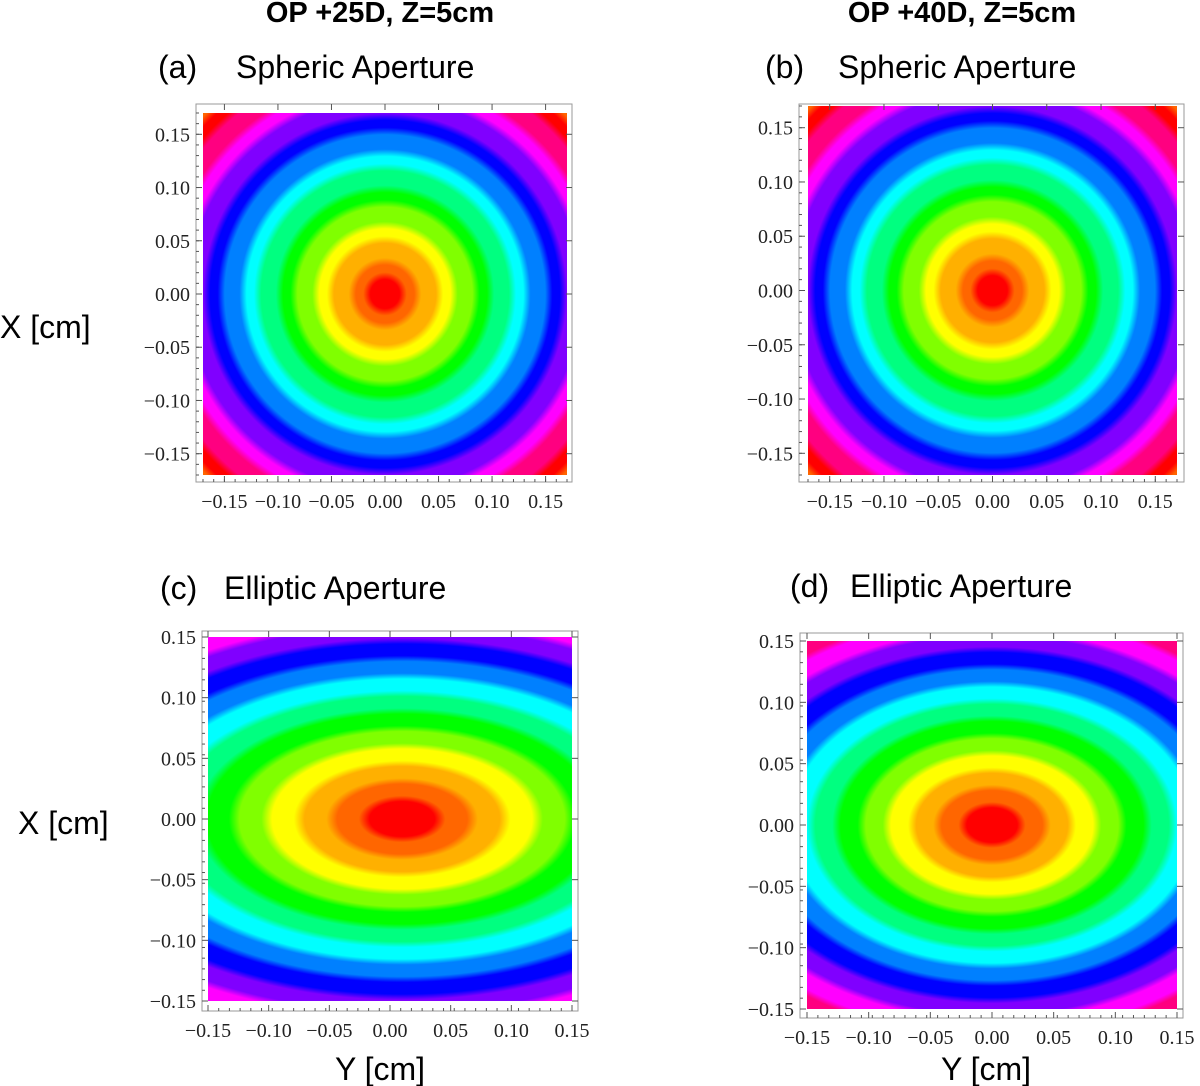  What do you see at coordinates (63, 823) in the screenshot?
I see `panel-c-ylabel: X [cm]` at bounding box center [63, 823].